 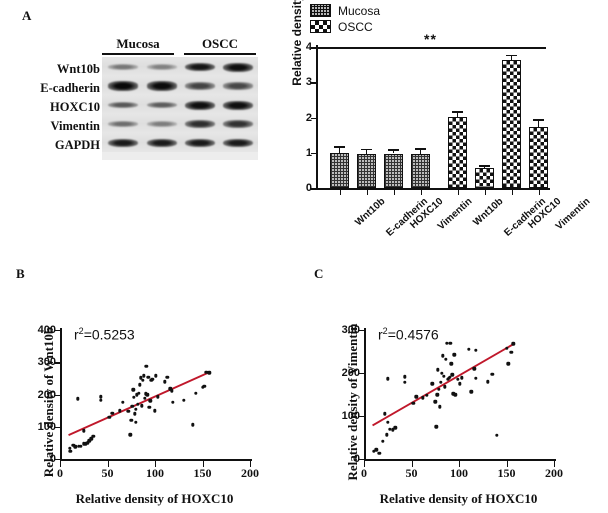 What do you see at coordinates (554, 473) in the screenshot?
I see `scatter-x-tick-label: 200` at bounding box center [554, 473].